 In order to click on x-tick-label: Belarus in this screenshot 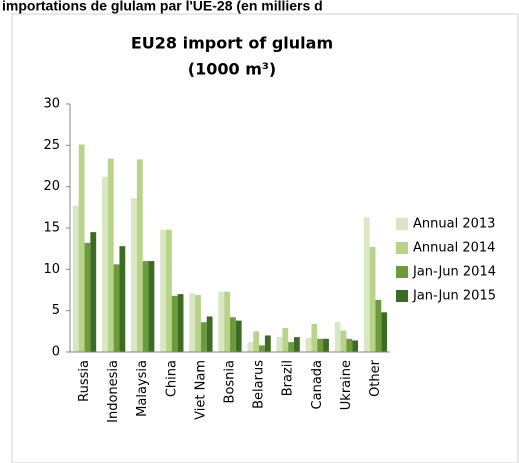, I will do `click(259, 384)`.